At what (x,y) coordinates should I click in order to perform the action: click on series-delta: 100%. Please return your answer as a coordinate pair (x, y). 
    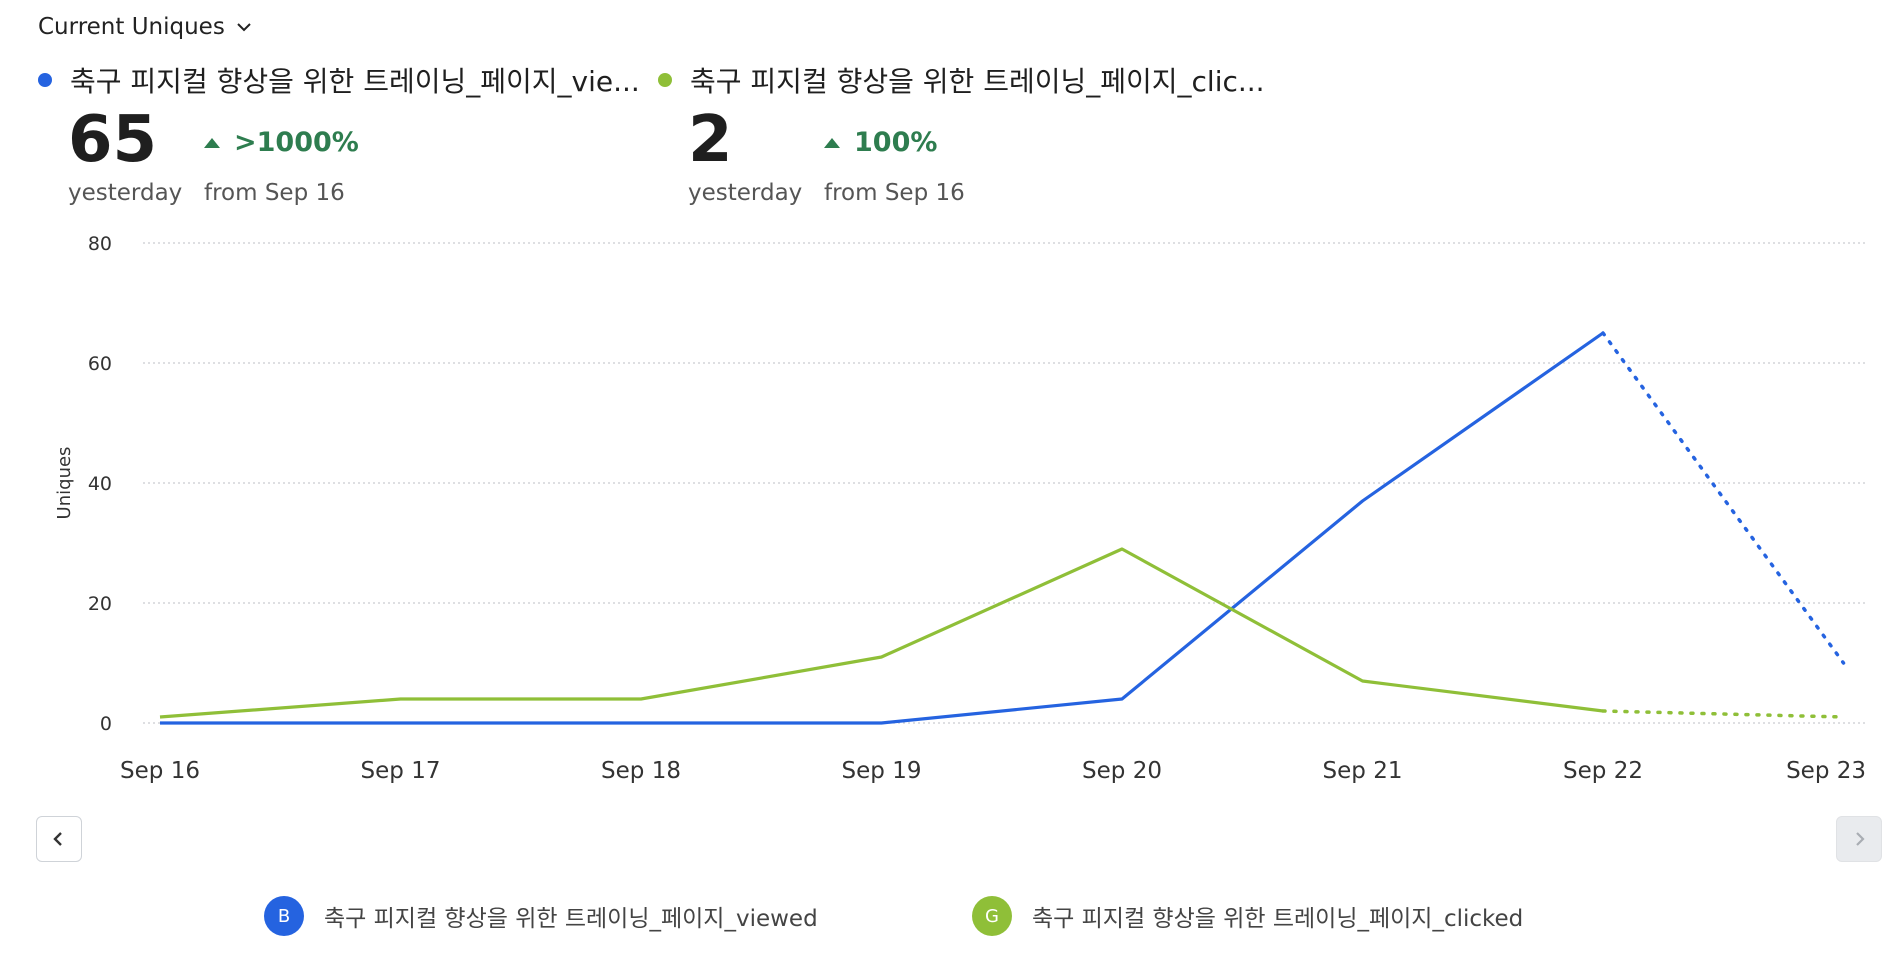
    Looking at the image, I should click on (880, 142).